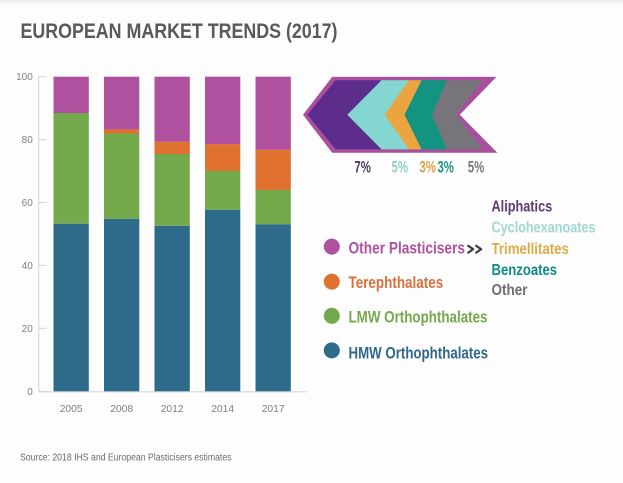 The image size is (623, 483). What do you see at coordinates (28, 266) in the screenshot?
I see `svg-text: 40` at bounding box center [28, 266].